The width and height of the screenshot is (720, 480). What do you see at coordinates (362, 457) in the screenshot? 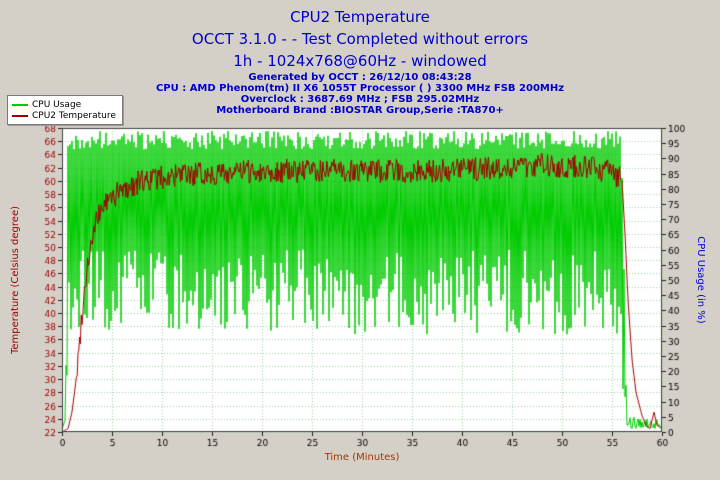
I see `x-axis-title: Time (Minutes)` at bounding box center [362, 457].